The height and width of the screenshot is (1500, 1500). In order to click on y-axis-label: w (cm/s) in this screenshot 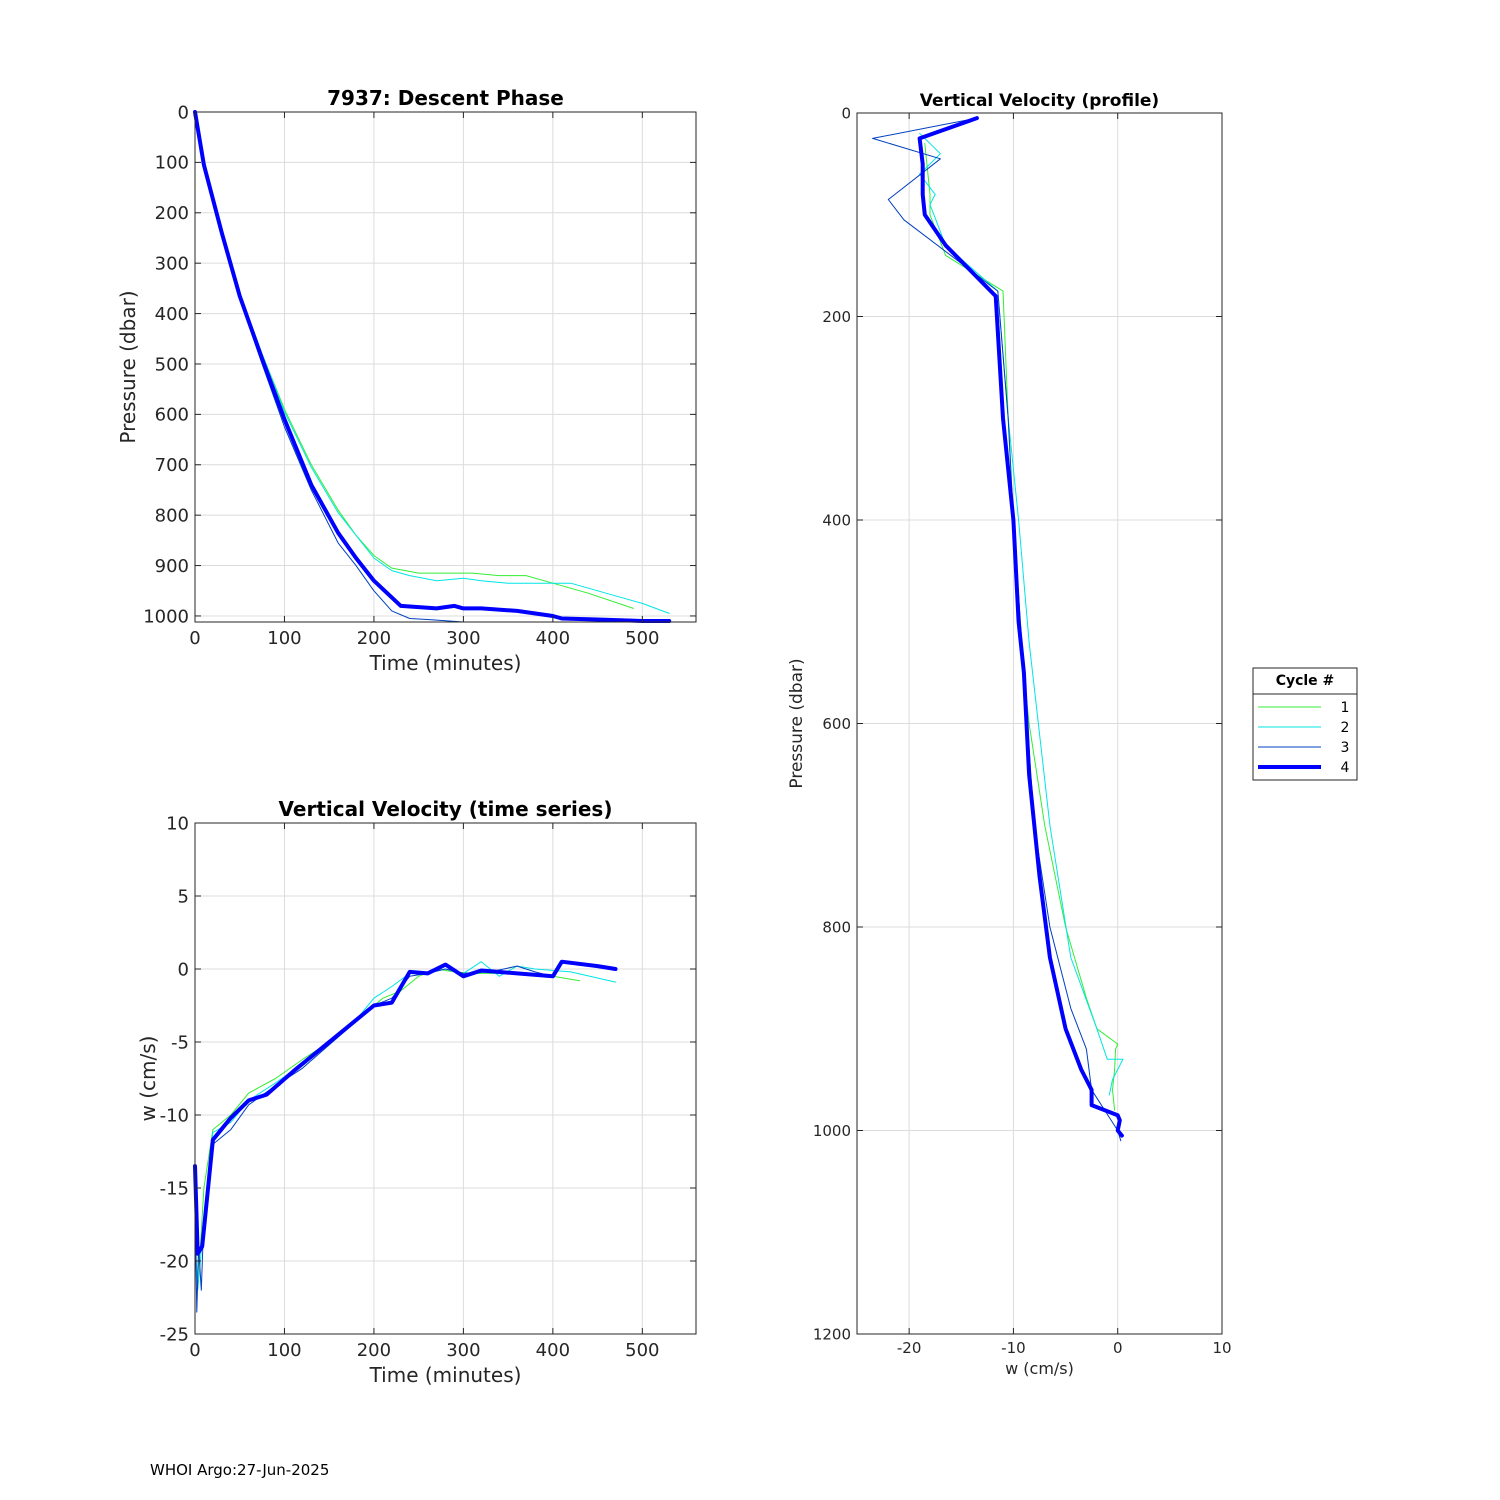, I will do `click(148, 1079)`.